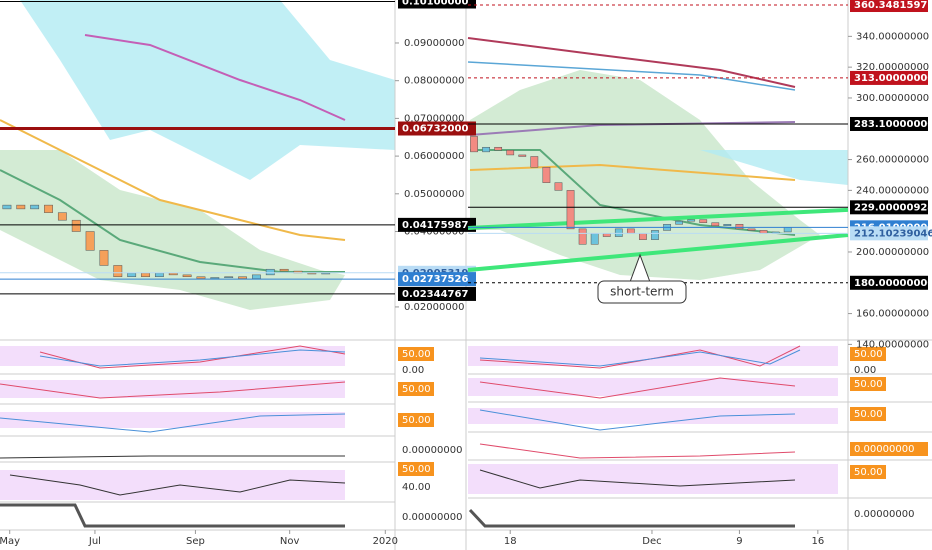  I want to click on y-tick-label: 320.00000000, so click(892, 67).